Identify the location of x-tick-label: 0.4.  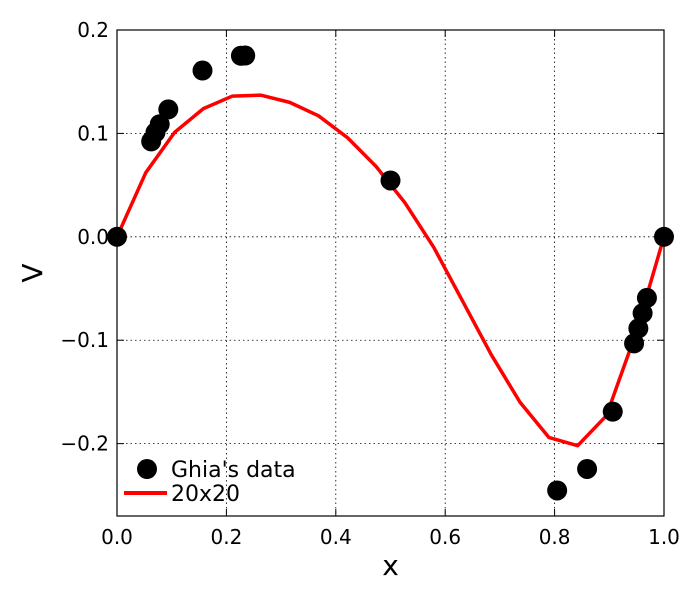
(336, 537).